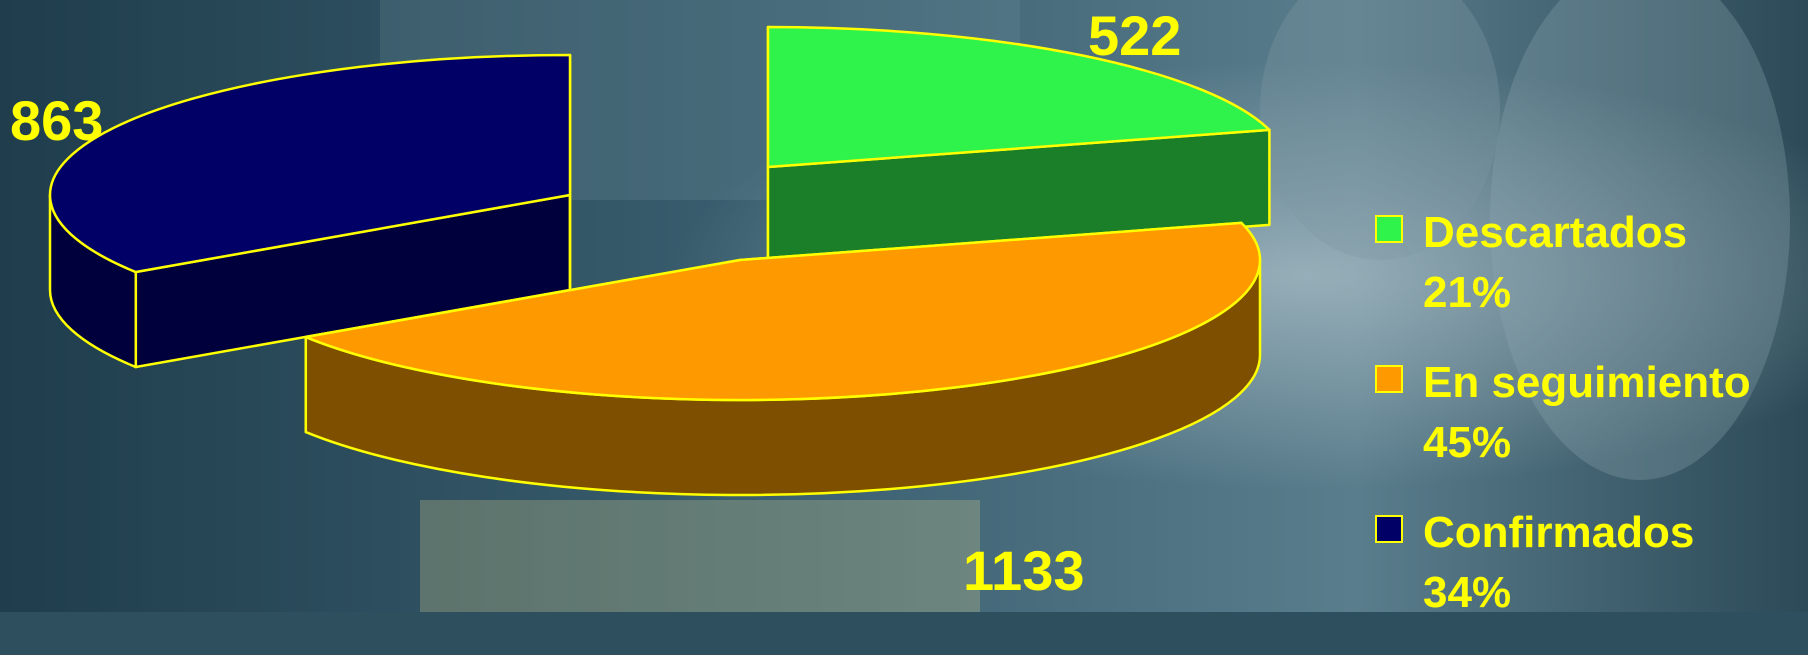 The width and height of the screenshot is (1808, 655). What do you see at coordinates (1389, 379) in the screenshot?
I see `legend-swatch-en-seguimiento` at bounding box center [1389, 379].